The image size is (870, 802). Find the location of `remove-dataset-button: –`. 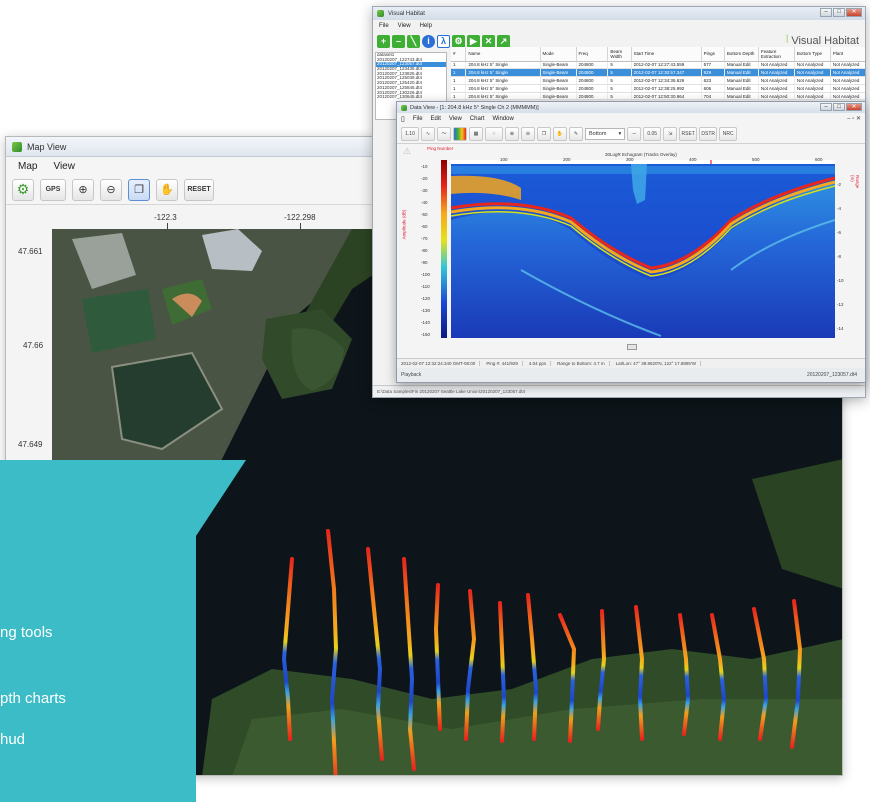

remove-dataset-button: – is located at coordinates (398, 41).